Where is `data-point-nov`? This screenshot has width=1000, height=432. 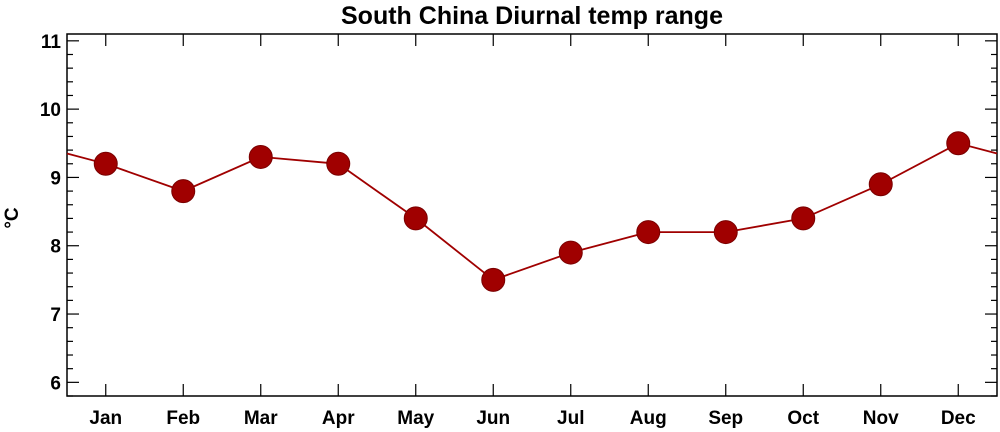 data-point-nov is located at coordinates (880, 184).